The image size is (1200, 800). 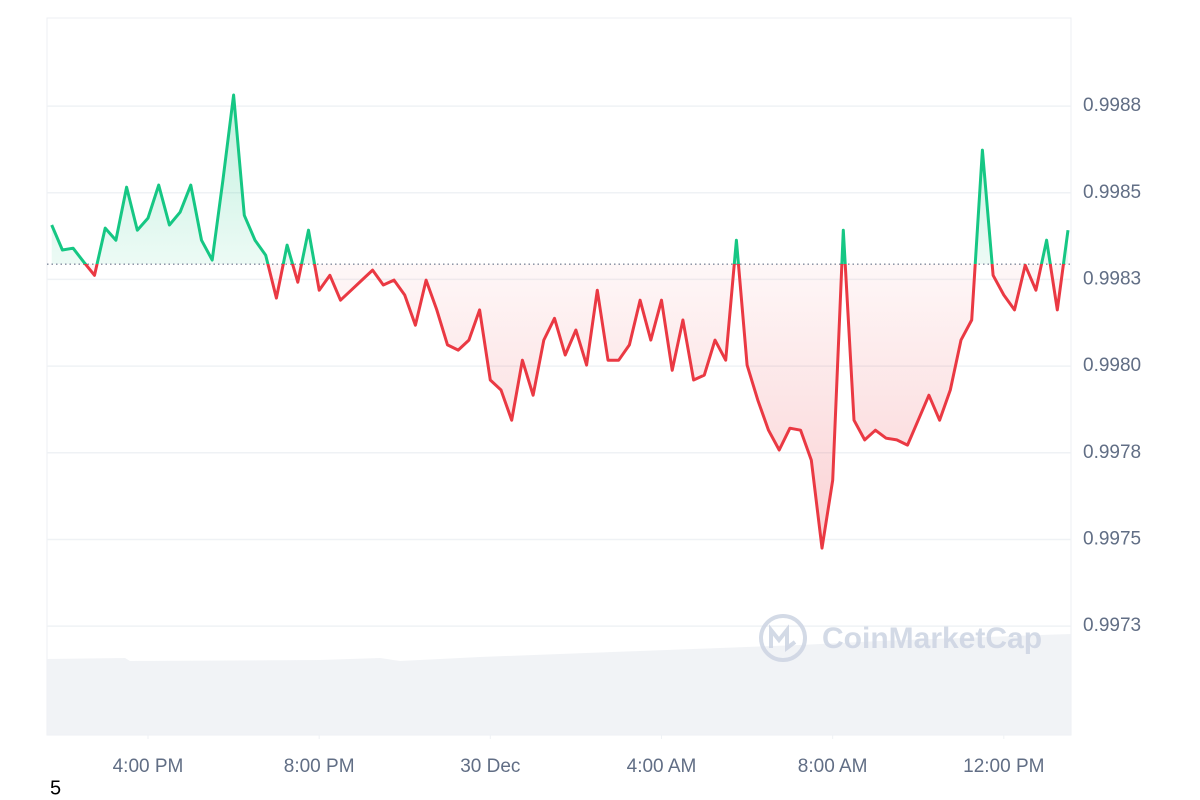 What do you see at coordinates (1112, 452) in the screenshot?
I see `y-tick-label: 0.9978` at bounding box center [1112, 452].